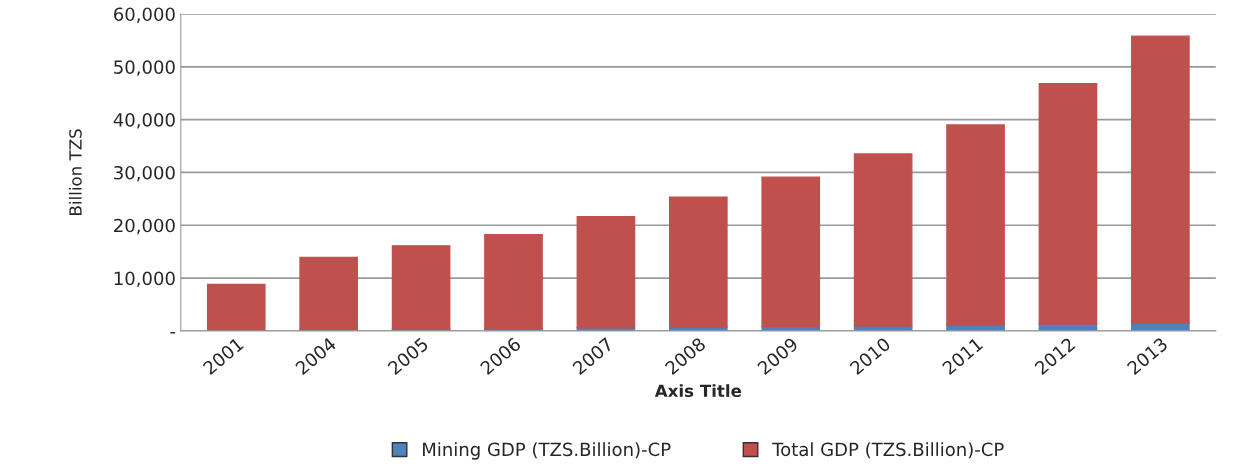 The image size is (1247, 466). What do you see at coordinates (144, 68) in the screenshot?
I see `y-tick-label: 50,000` at bounding box center [144, 68].